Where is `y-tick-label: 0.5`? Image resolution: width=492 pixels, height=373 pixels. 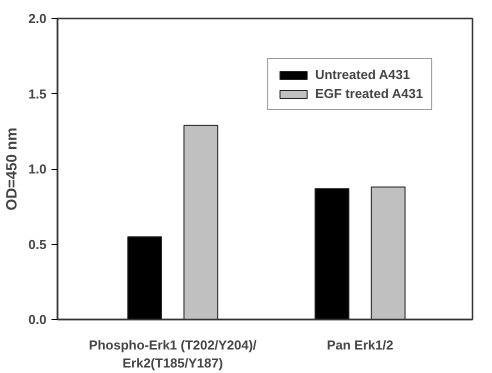
y-tick-label: 0.5 is located at coordinates (37, 244).